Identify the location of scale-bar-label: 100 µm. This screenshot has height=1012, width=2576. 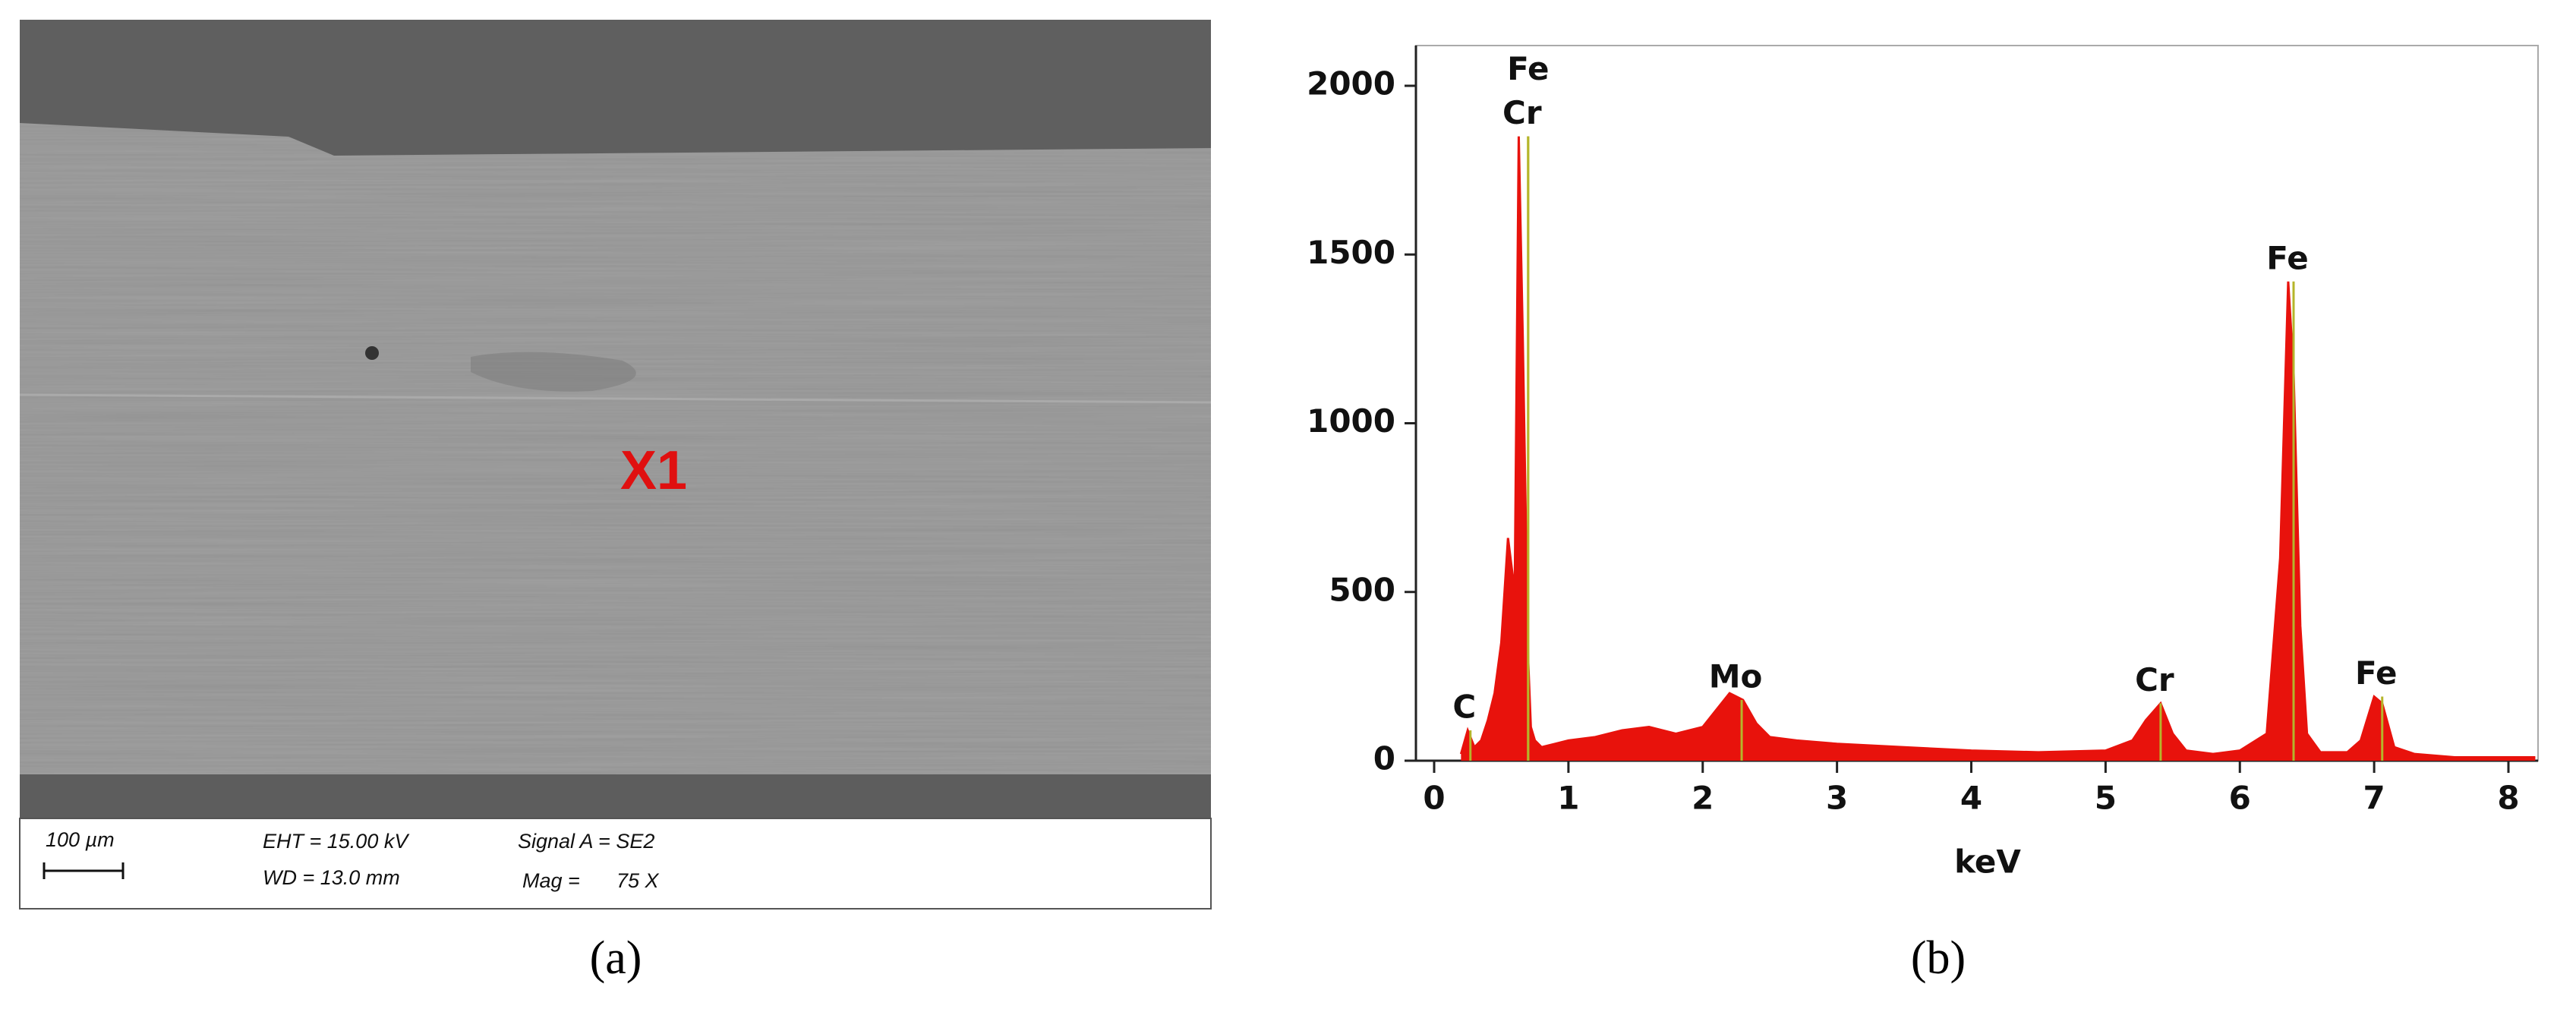
(80, 839).